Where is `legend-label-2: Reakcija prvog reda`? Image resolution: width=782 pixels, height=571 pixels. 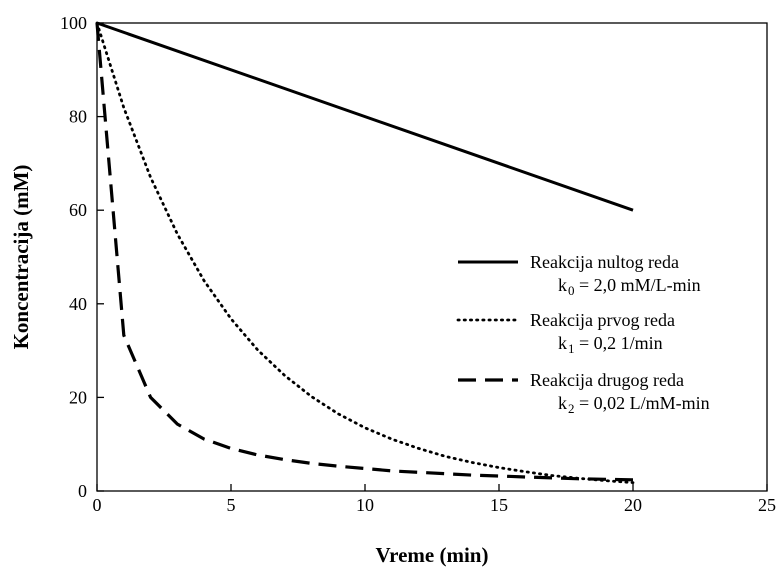
legend-label-2: Reakcija prvog reda is located at coordinates (602, 320).